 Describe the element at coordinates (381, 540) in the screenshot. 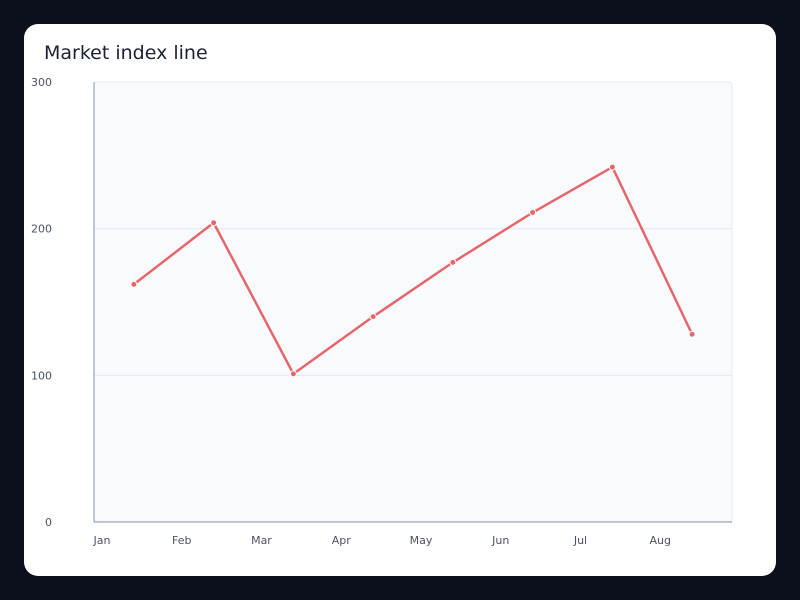

I see `x-tick-labels: Jan Feb Mar Apr May Jun Jul Aug` at that location.